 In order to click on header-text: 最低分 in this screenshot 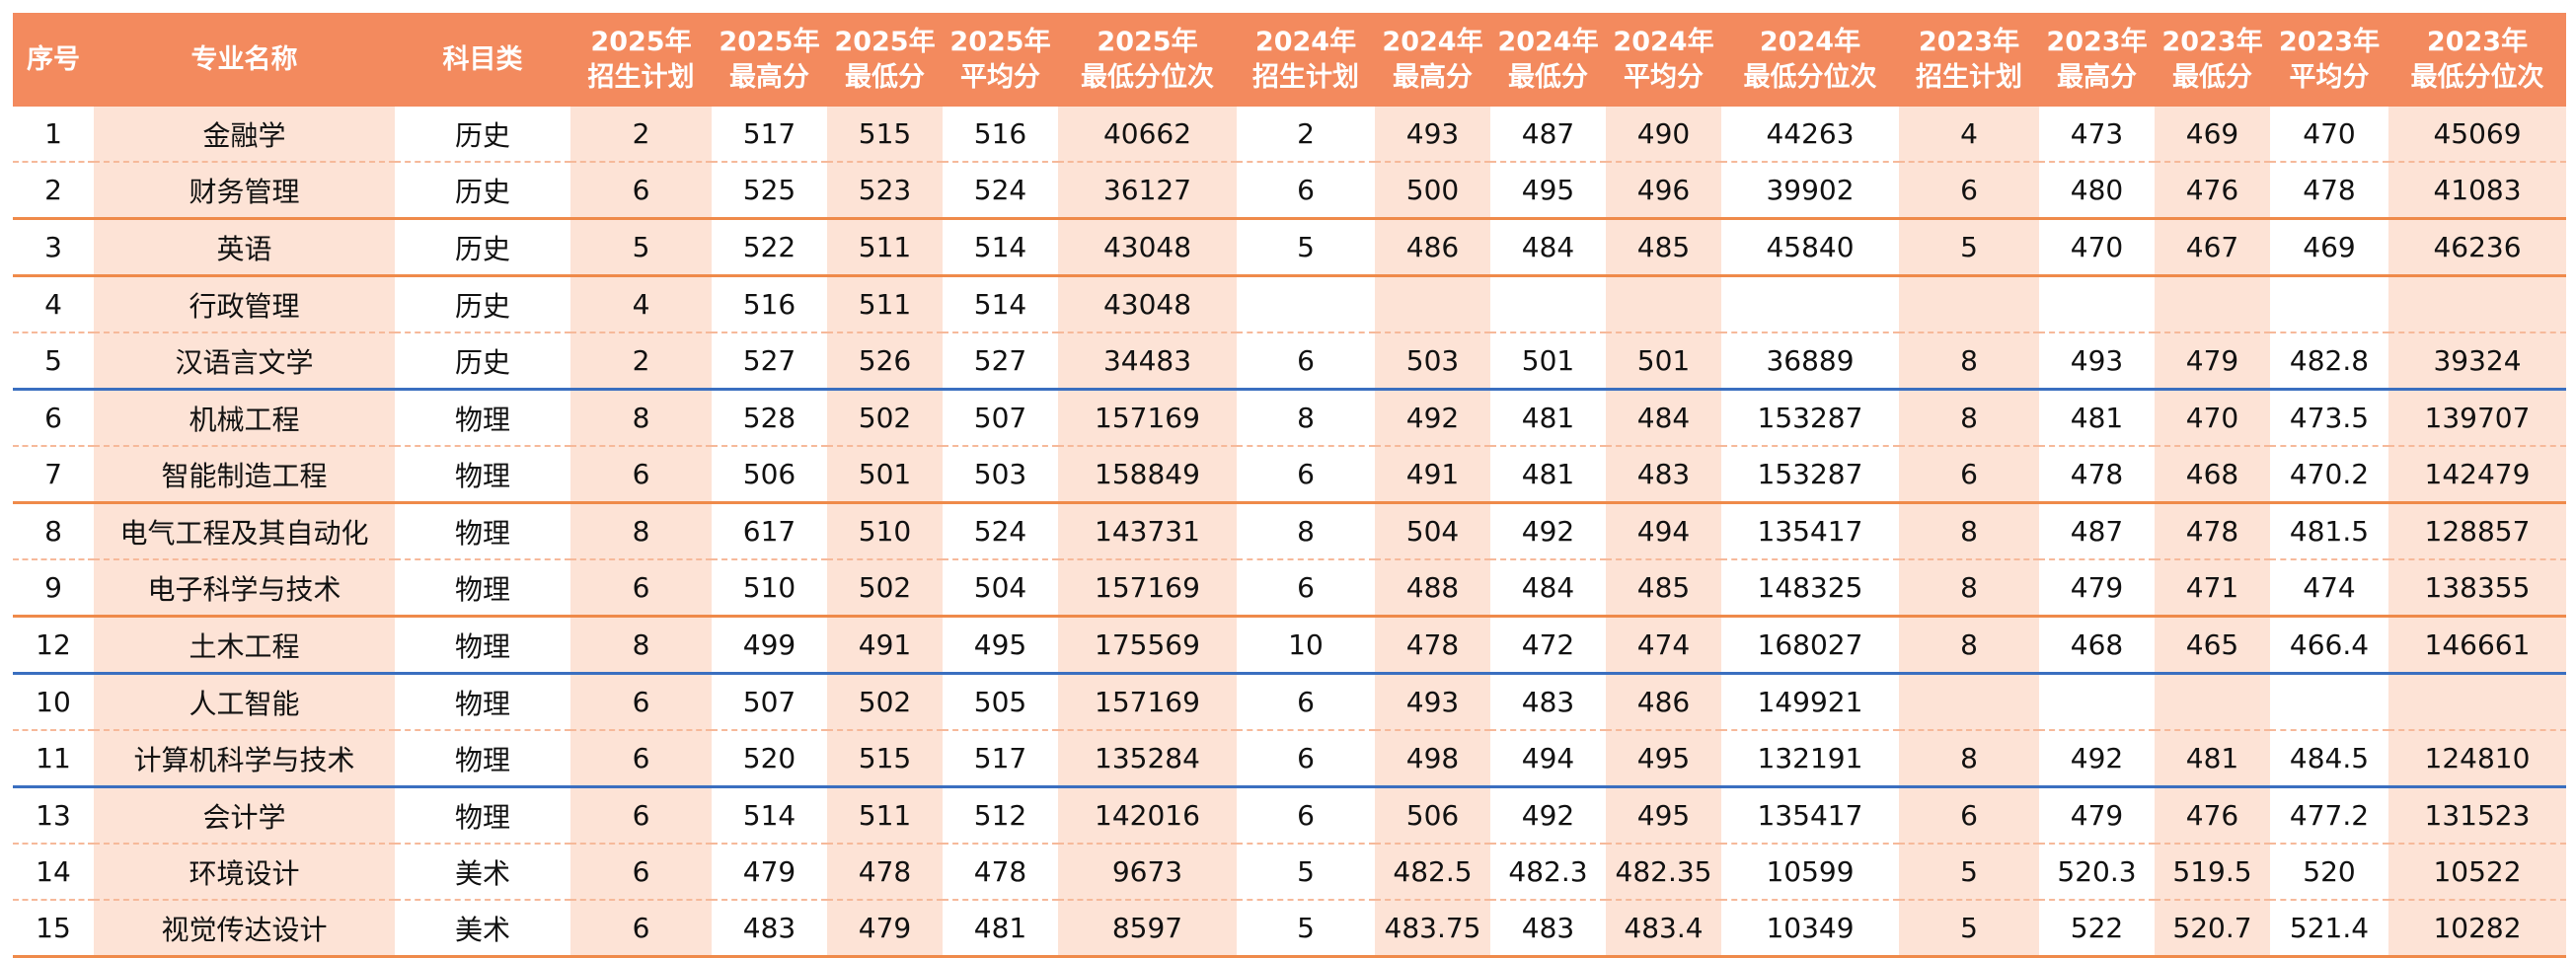, I will do `click(1548, 77)`.